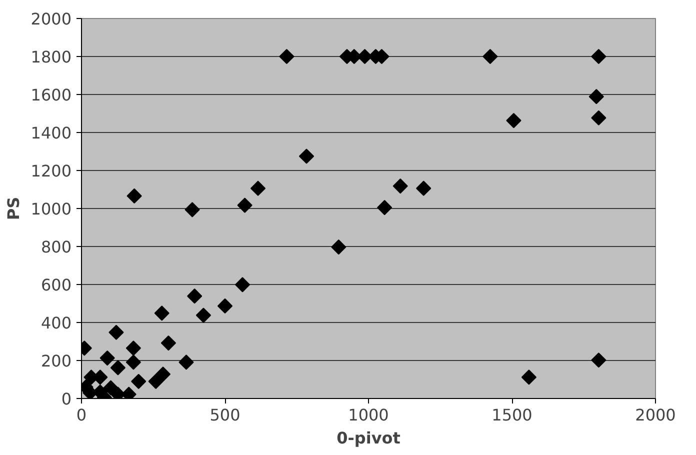 The width and height of the screenshot is (696, 455). What do you see at coordinates (225, 415) in the screenshot?
I see `x-tick-label: 500` at bounding box center [225, 415].